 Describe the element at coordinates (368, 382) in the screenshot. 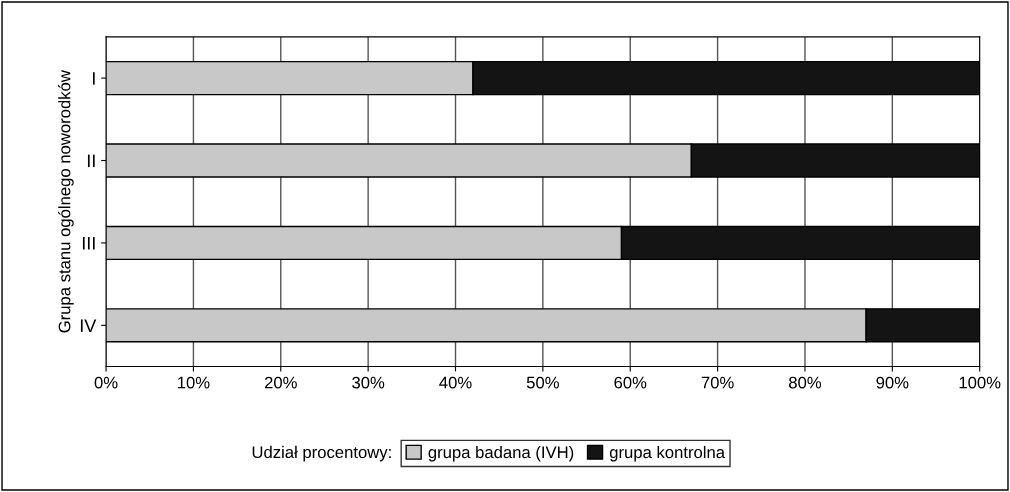

I see `x-tick-label: 30%` at that location.